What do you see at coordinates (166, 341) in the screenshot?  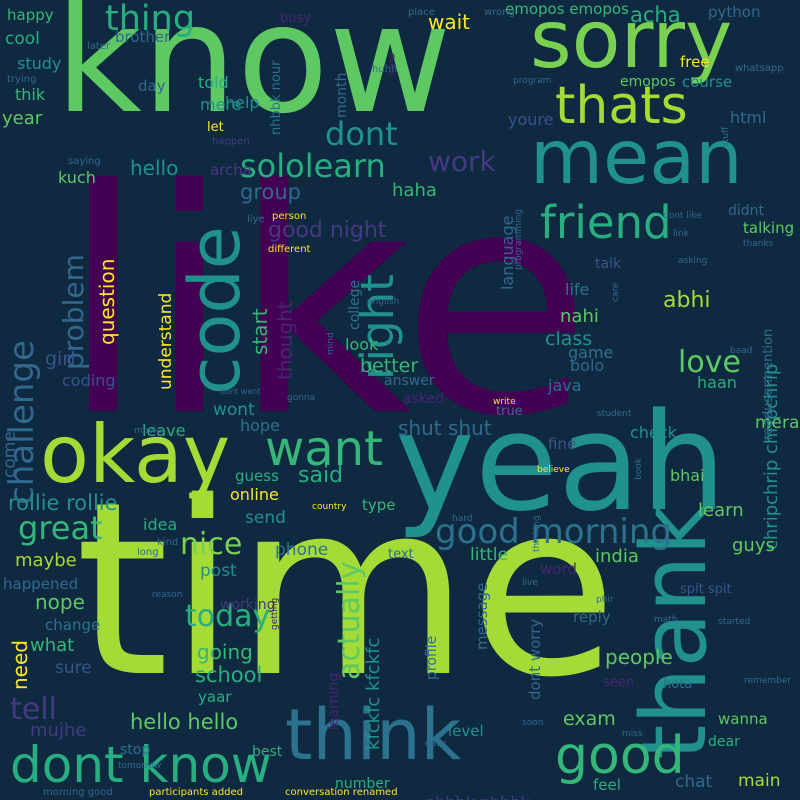 I see `cloud-word: understand` at bounding box center [166, 341].